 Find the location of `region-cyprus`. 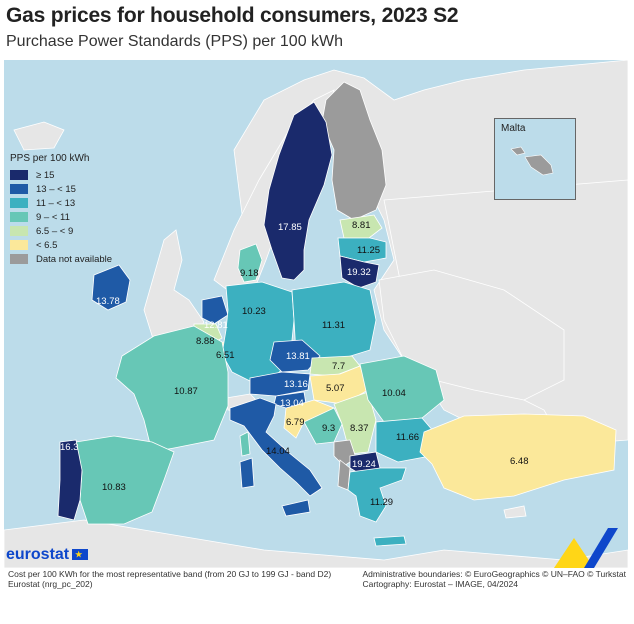

region-cyprus is located at coordinates (515, 512).